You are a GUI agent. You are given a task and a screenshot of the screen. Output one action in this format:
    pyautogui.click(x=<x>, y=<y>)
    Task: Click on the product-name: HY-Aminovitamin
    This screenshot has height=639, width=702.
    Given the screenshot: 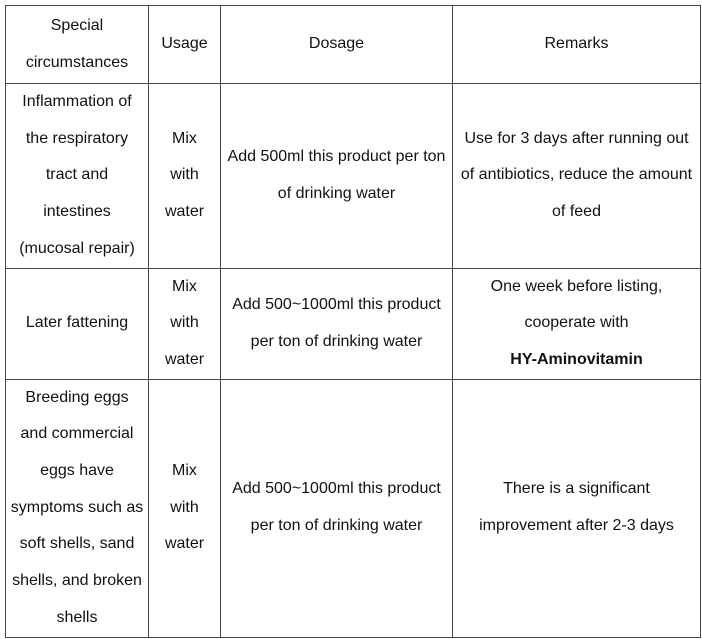 What is the action you would take?
    pyautogui.click(x=576, y=359)
    